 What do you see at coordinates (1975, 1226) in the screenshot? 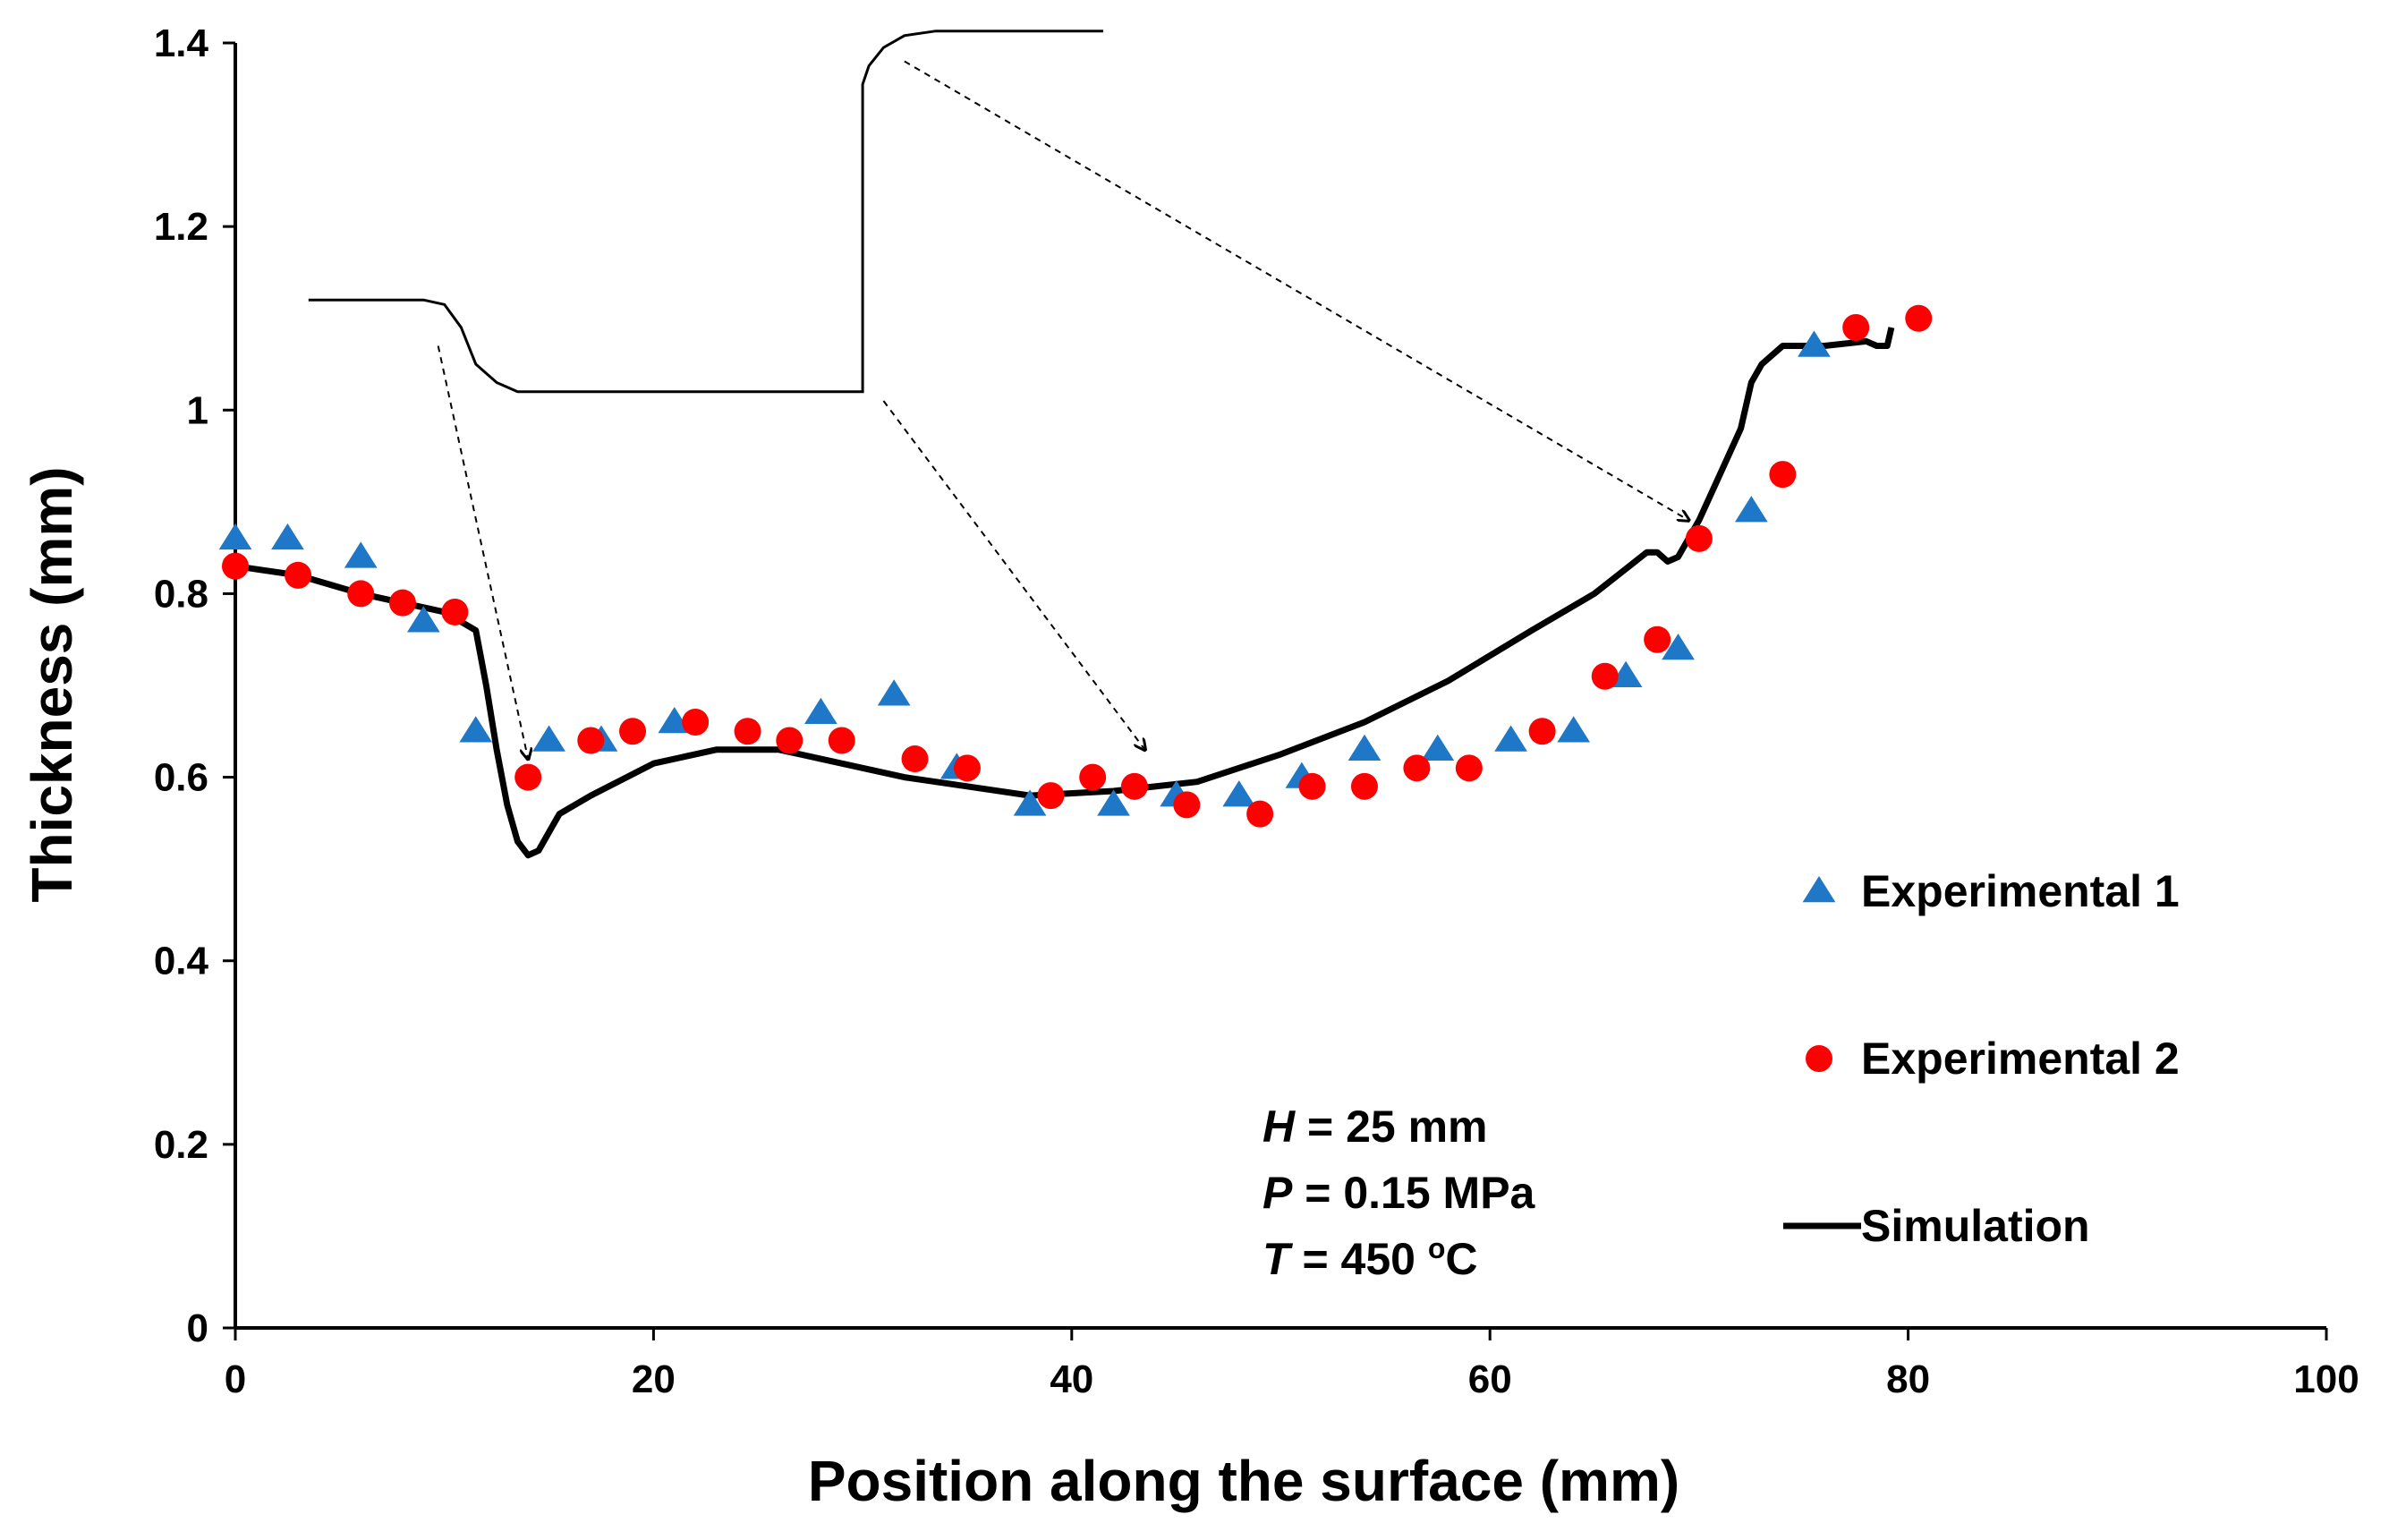
I see `legend-label-simulation: Simulation` at bounding box center [1975, 1226].